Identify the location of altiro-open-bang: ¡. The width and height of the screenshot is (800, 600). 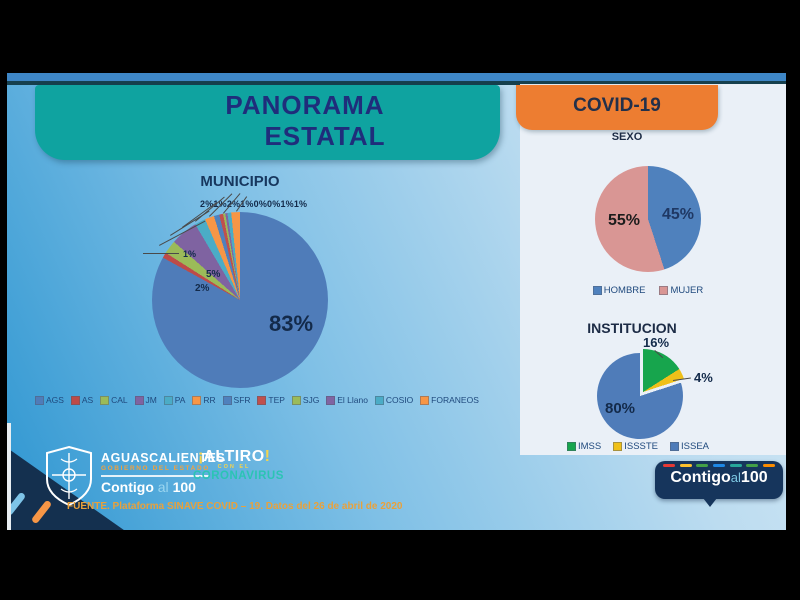
(200, 456).